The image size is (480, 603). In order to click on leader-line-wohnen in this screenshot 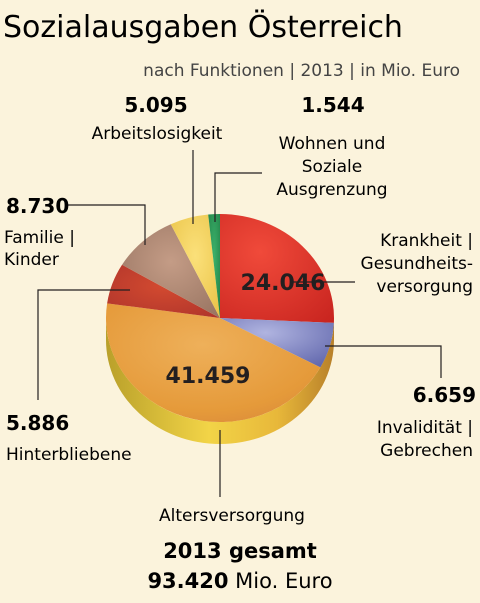, I will do `click(238, 197)`.